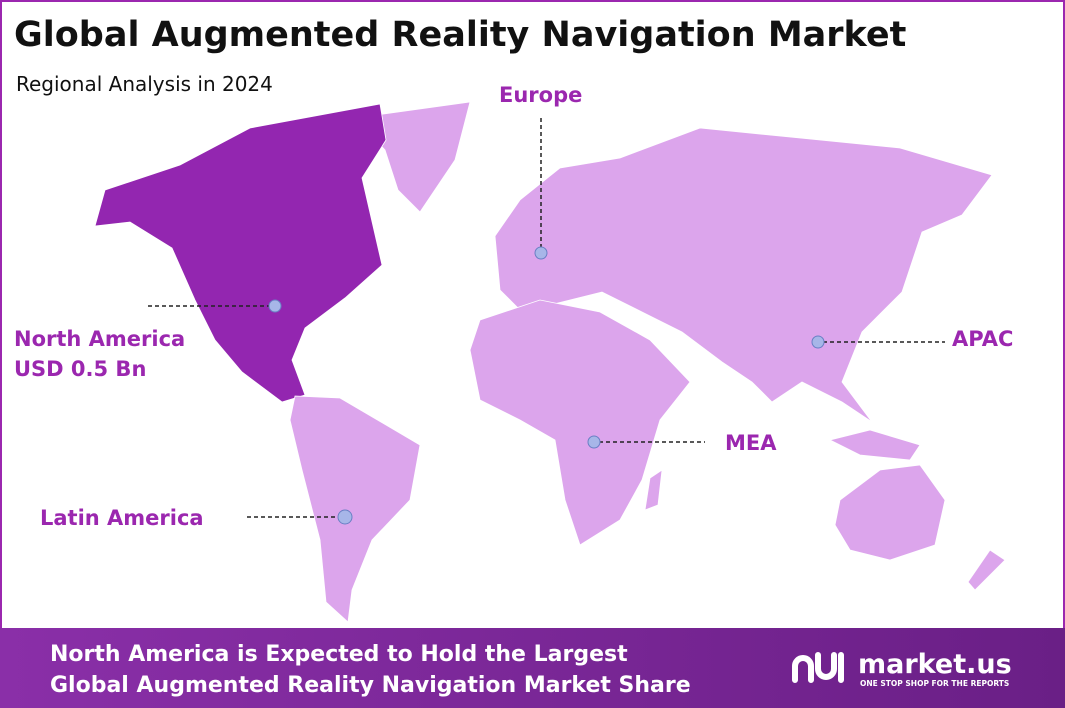 This screenshot has width=1065, height=708. I want to click on new-zealand, so click(986, 570).